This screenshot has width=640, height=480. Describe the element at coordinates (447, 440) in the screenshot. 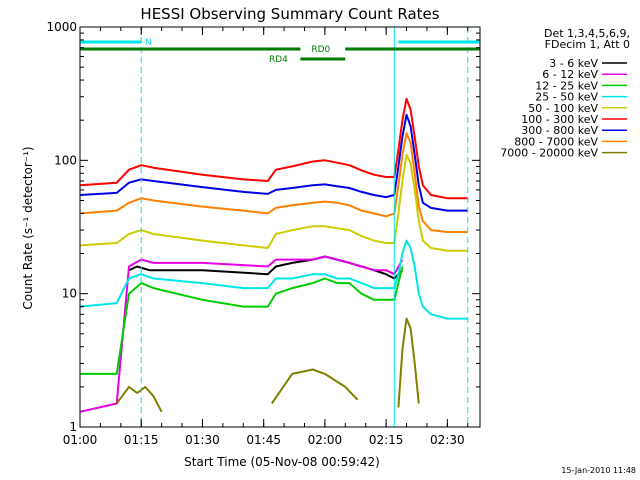

I see `x-tick-label-6: 02:30` at that location.